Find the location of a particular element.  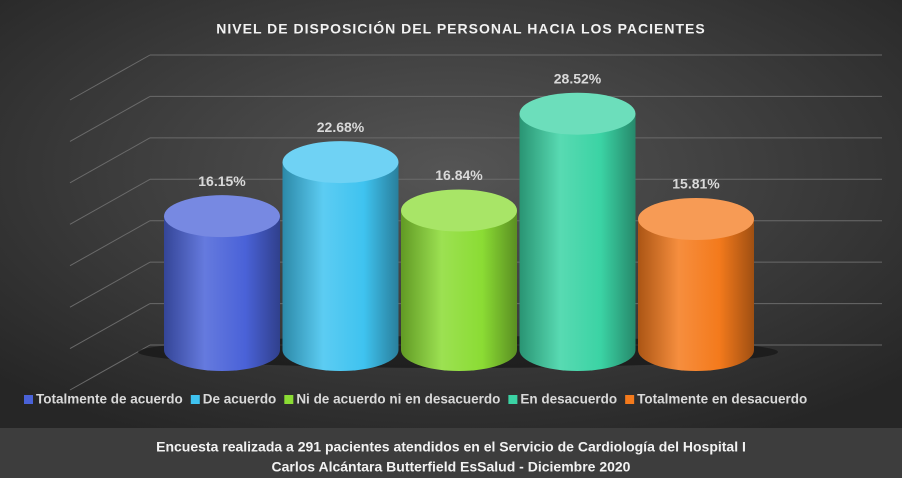

legend-label: Totalmente de acuerdo is located at coordinates (109, 399).